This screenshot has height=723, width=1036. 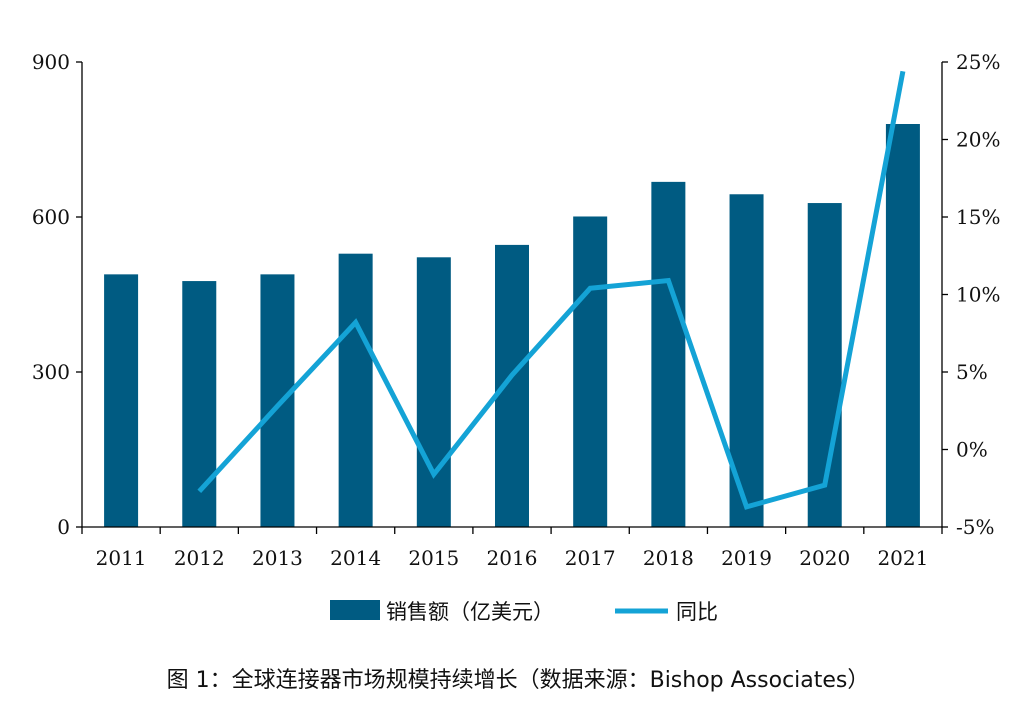 I want to click on legend-label-line: 同比, so click(x=697, y=612).